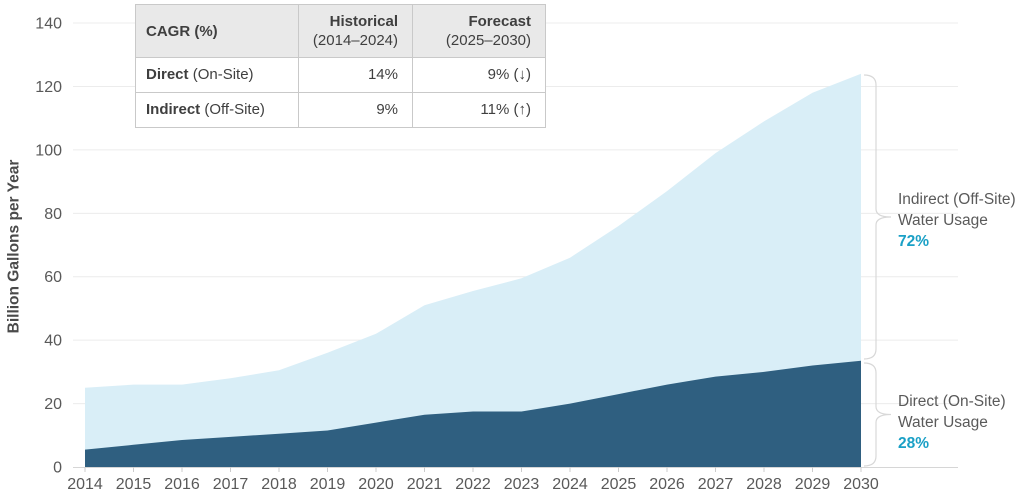  I want to click on y-tick-label: 0, so click(57, 468).